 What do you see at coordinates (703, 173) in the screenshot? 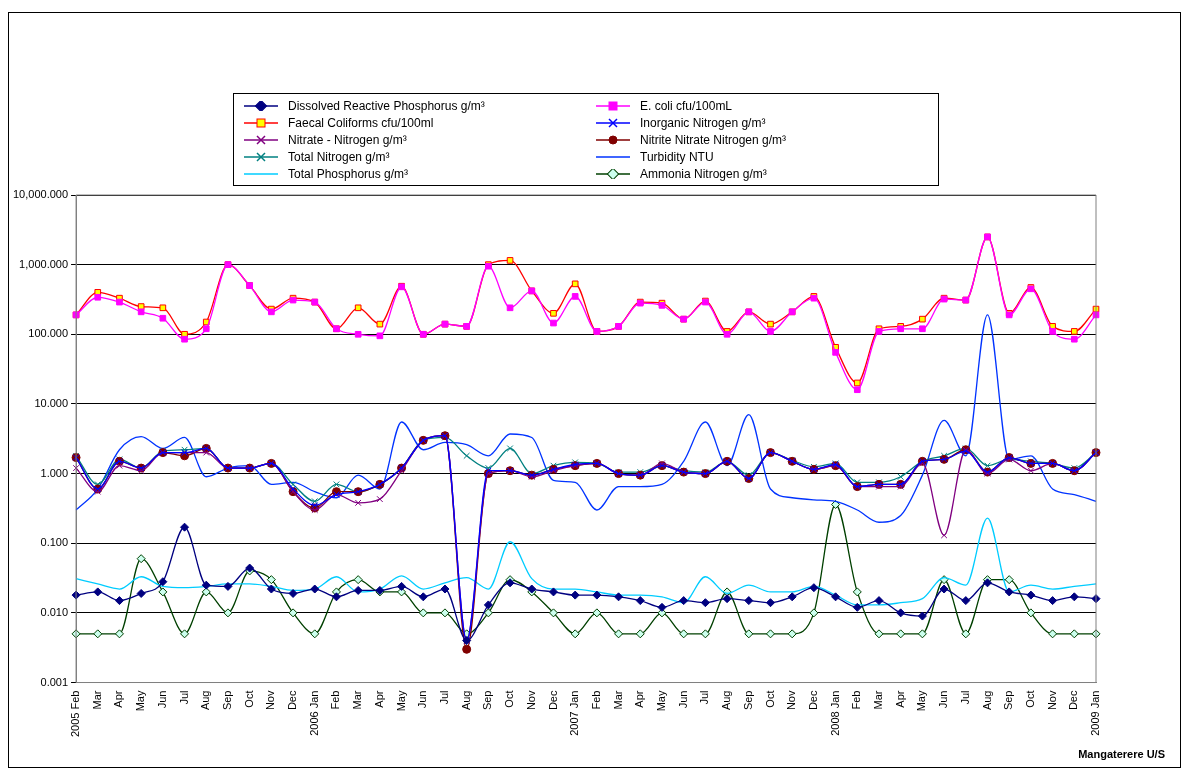
I see `legend-label: Ammonia Nitrogen g/m³` at bounding box center [703, 173].